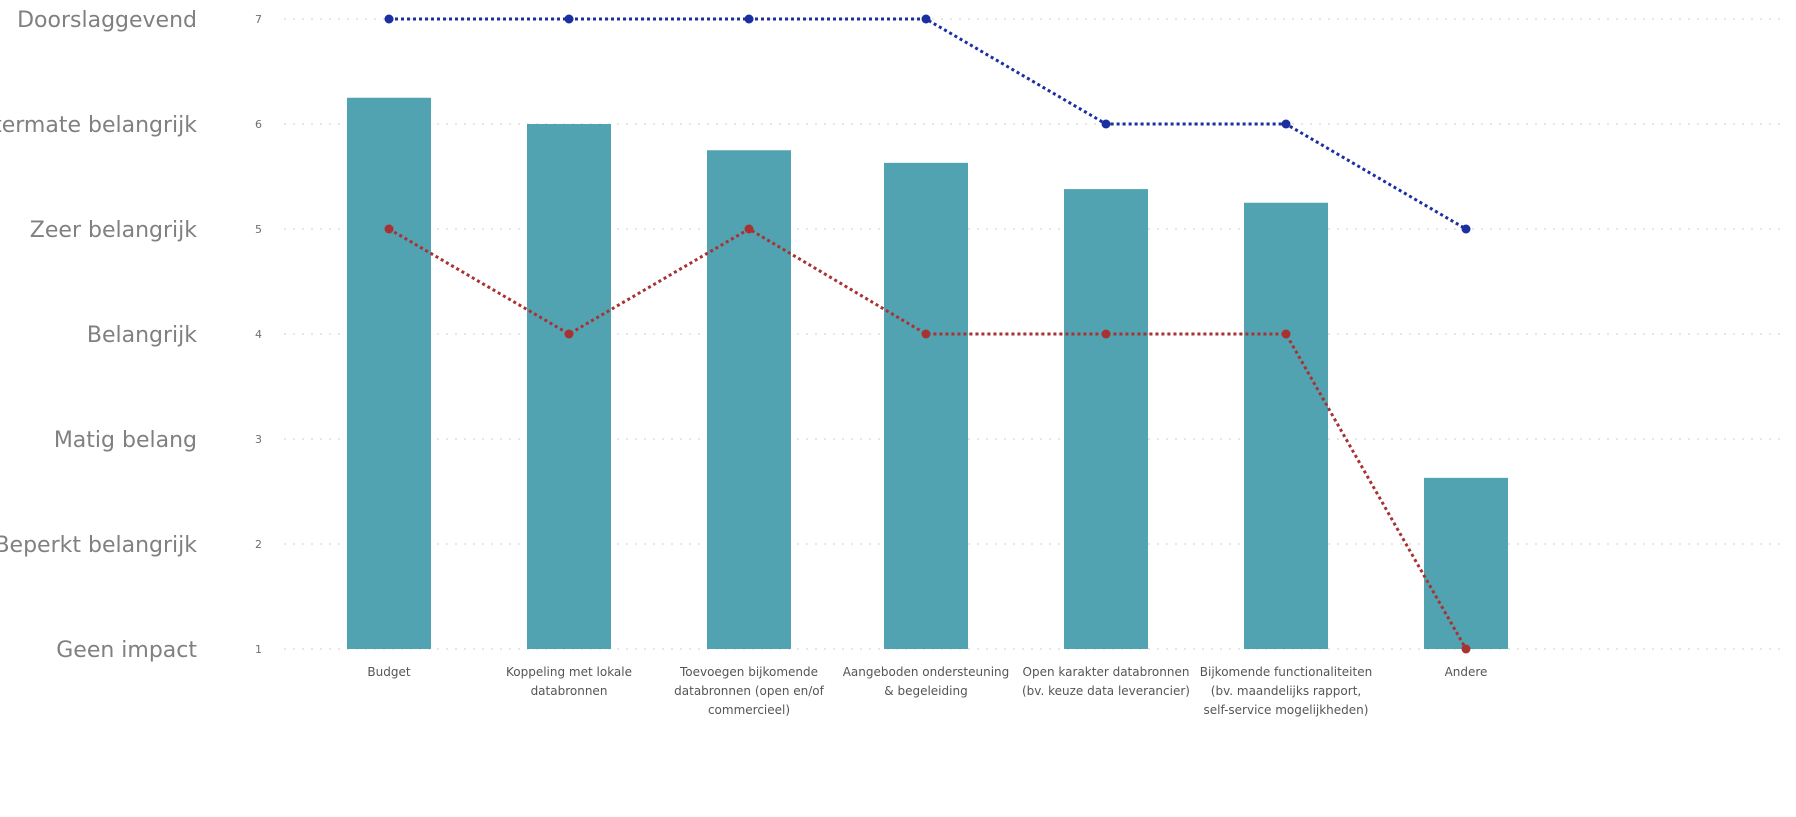 The image size is (1796, 817). Describe the element at coordinates (113, 230) in the screenshot. I see `scale-label: Zeer belangrijk` at that location.